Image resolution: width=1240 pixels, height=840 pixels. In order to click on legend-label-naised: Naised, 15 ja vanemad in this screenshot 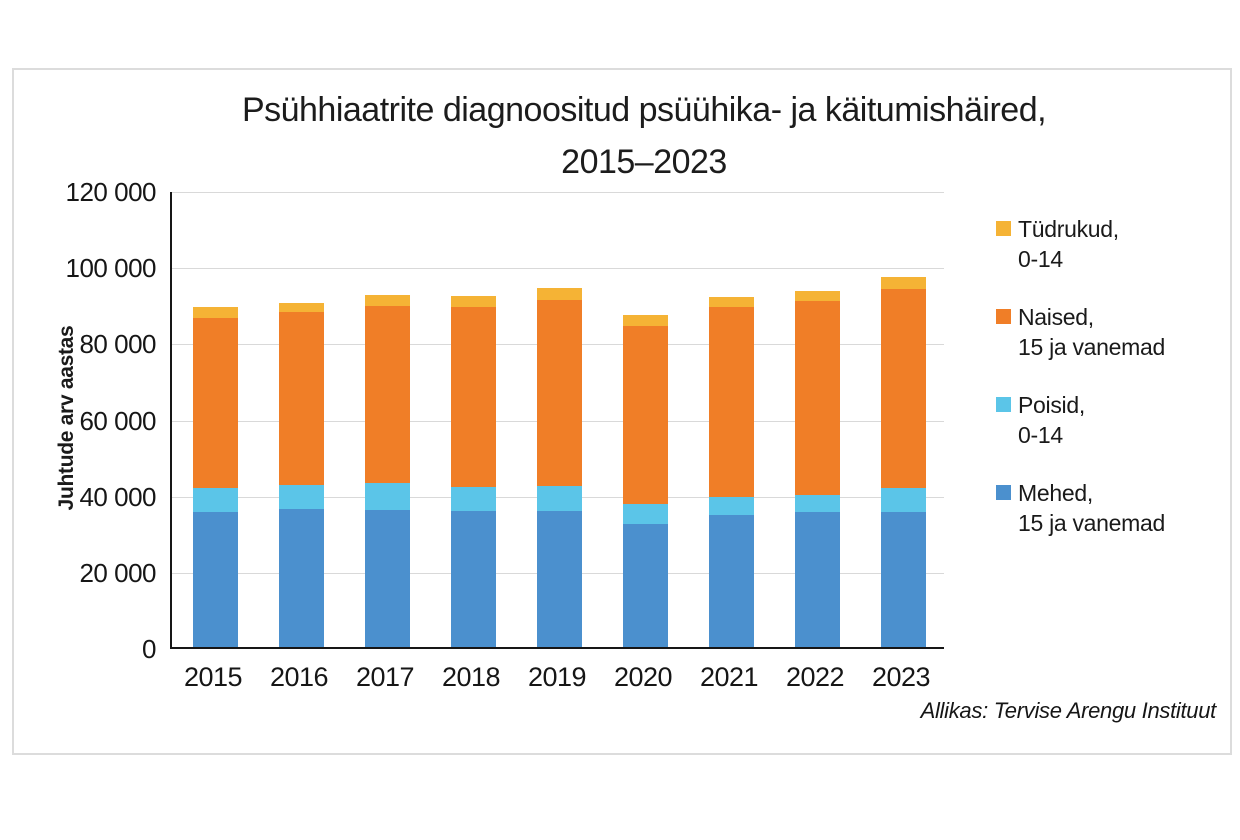, I will do `click(1122, 332)`.